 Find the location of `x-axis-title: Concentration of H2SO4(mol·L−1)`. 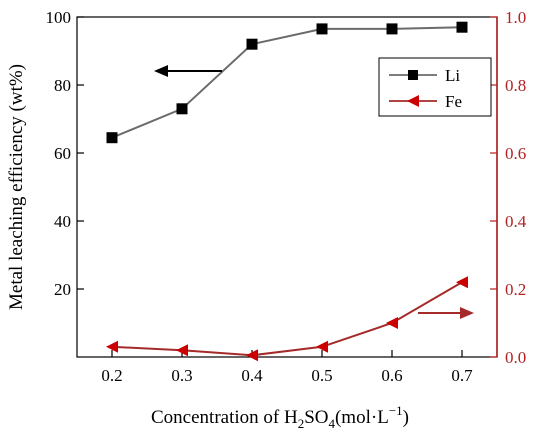

x-axis-title: Concentration of H2SO4(mol·L−1) is located at coordinates (280, 417).